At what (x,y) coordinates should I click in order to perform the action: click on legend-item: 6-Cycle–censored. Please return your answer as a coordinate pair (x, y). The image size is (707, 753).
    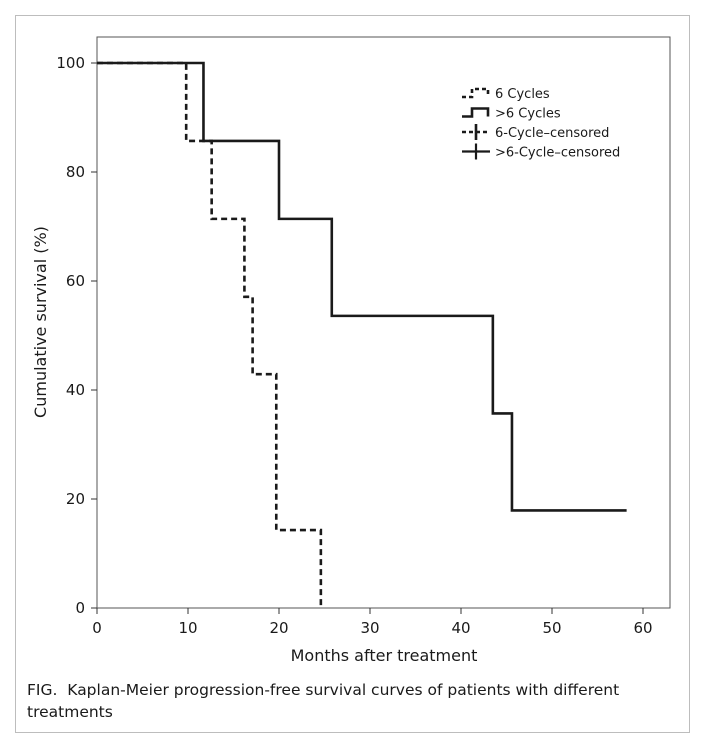
    Looking at the image, I should click on (535, 132).